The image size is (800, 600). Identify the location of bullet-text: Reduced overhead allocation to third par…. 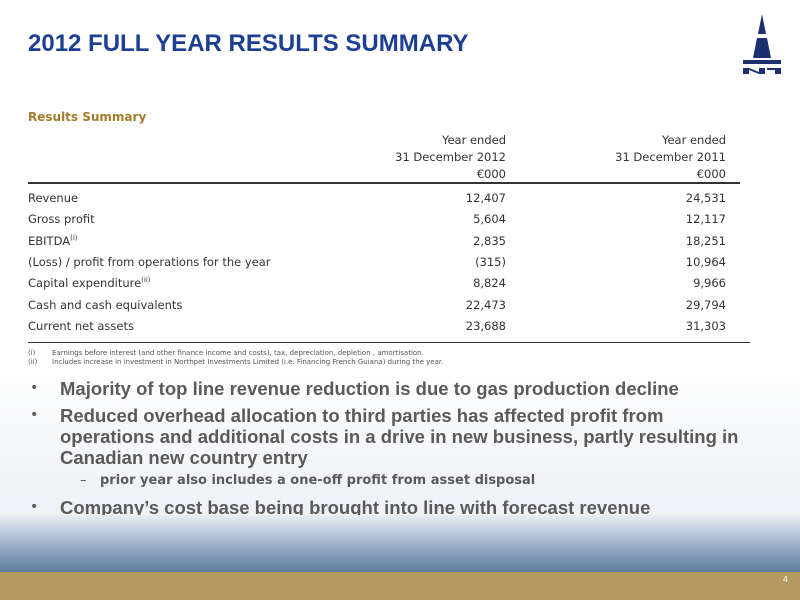
(399, 436).